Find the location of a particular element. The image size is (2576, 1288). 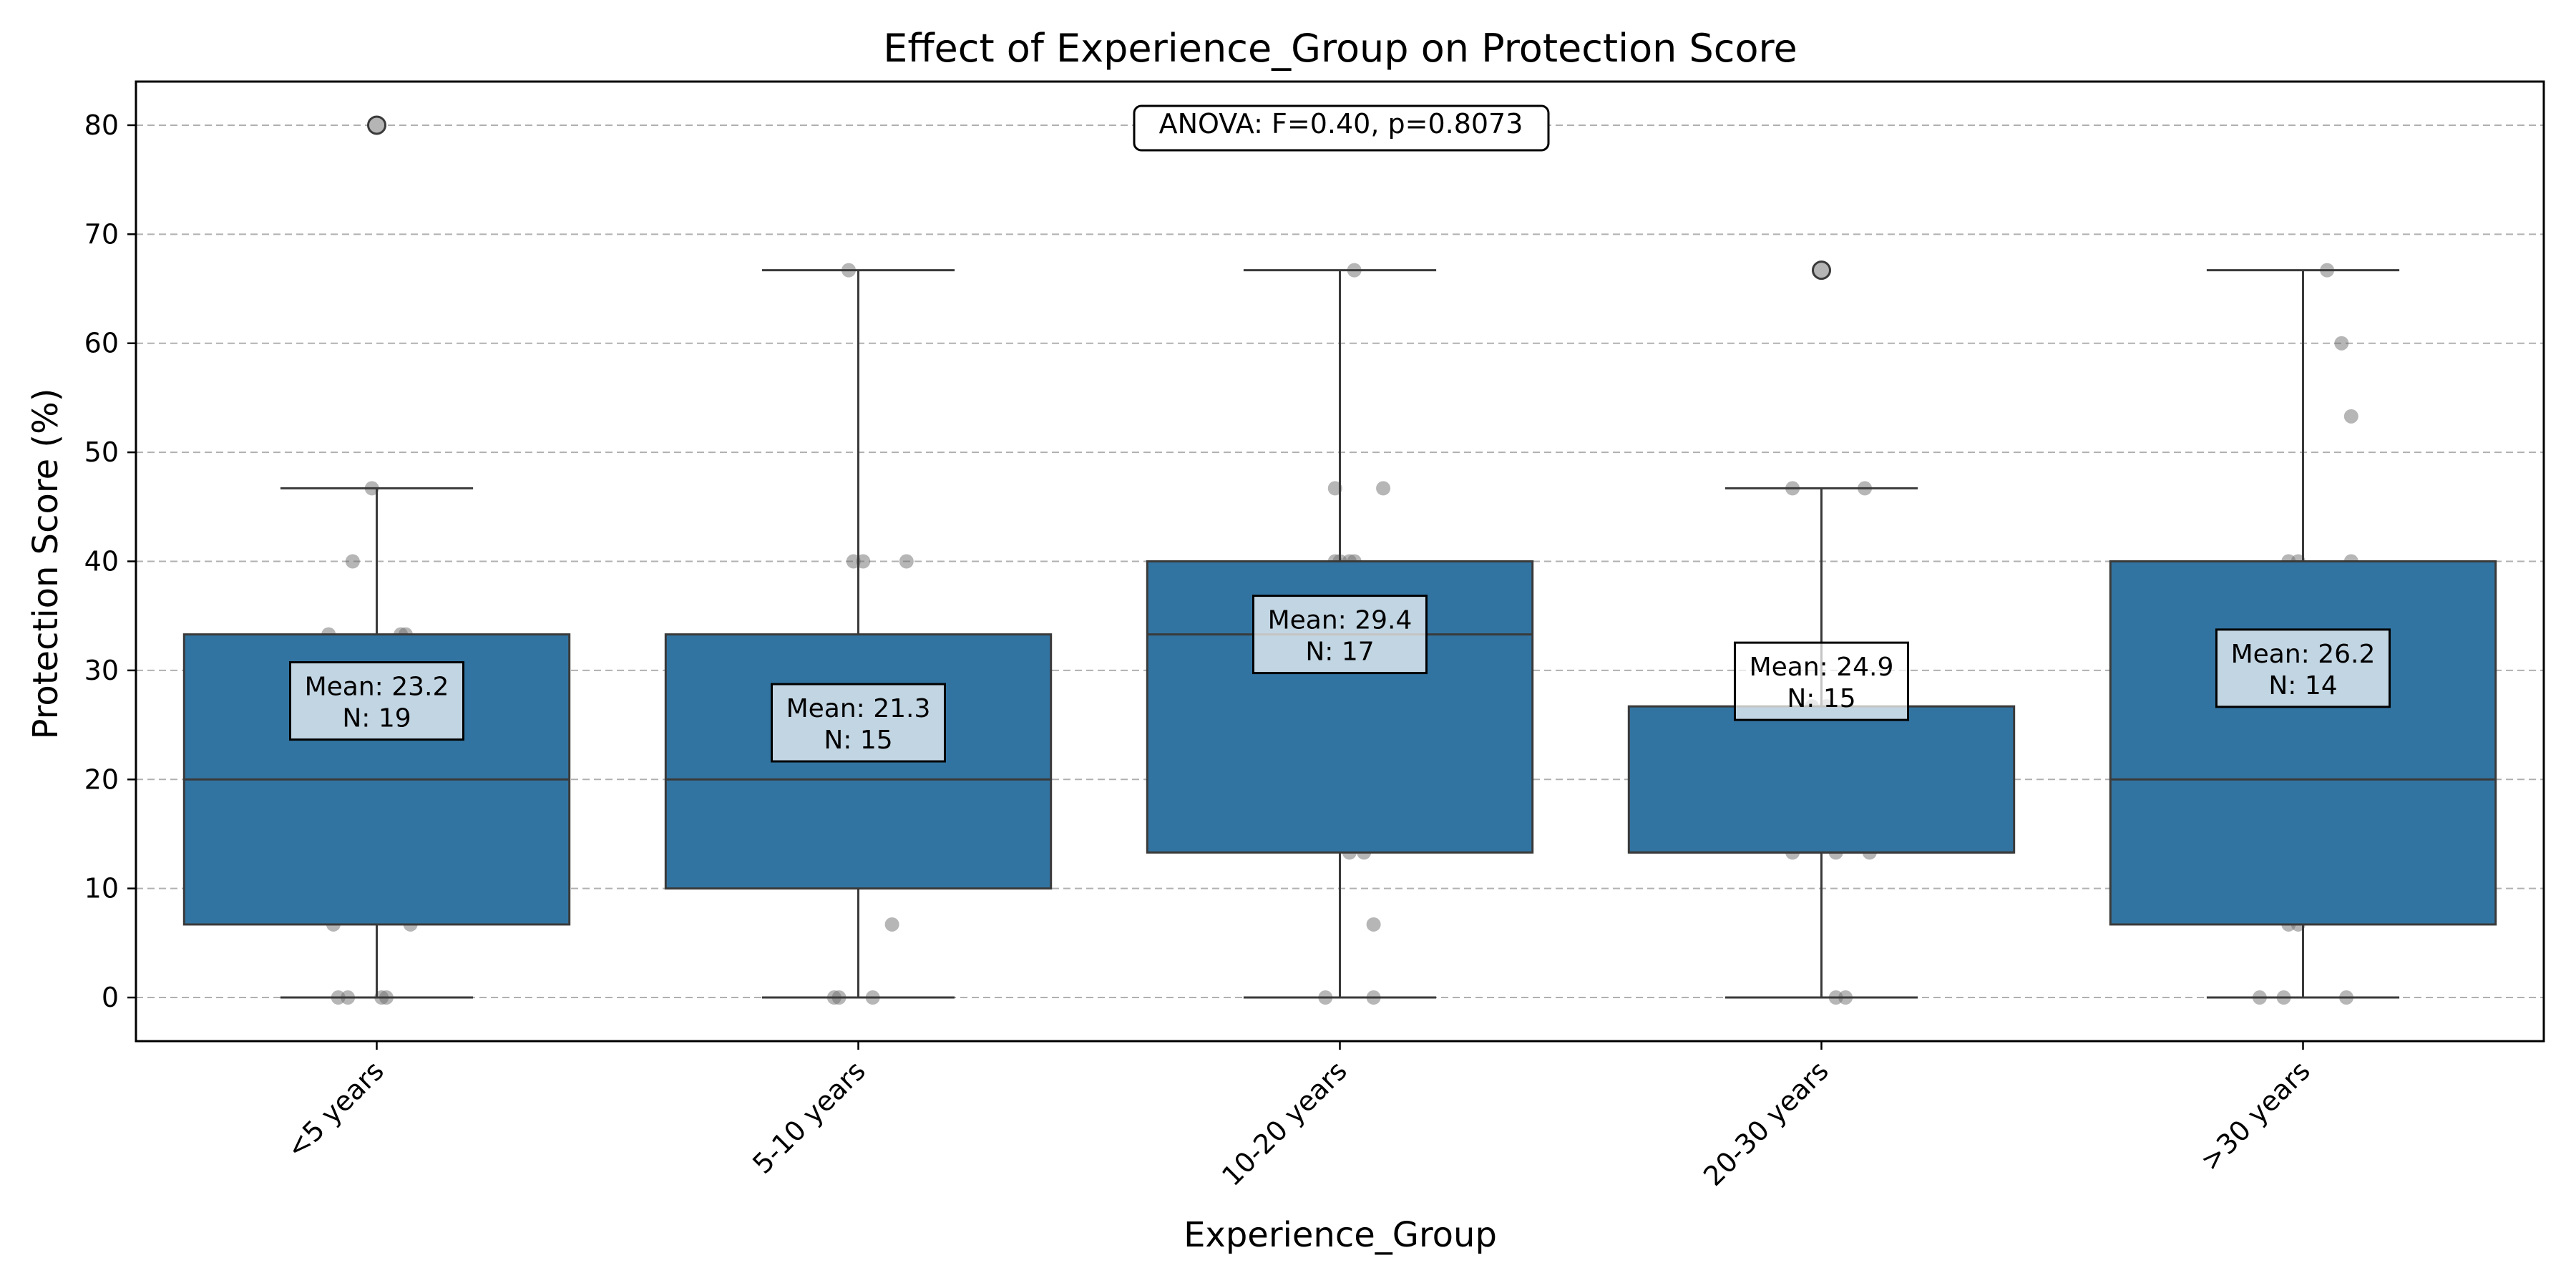

y-tick-label: 60 is located at coordinates (101, 343).